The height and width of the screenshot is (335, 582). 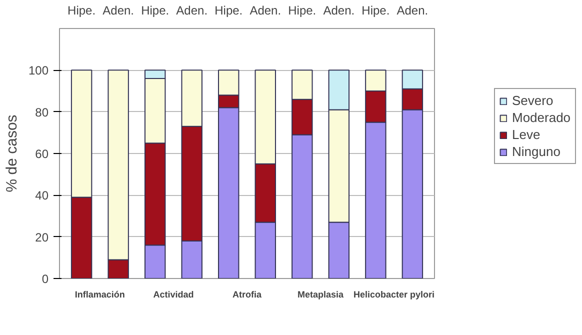 What do you see at coordinates (99, 295) in the screenshot?
I see `text: Inflamación` at bounding box center [99, 295].